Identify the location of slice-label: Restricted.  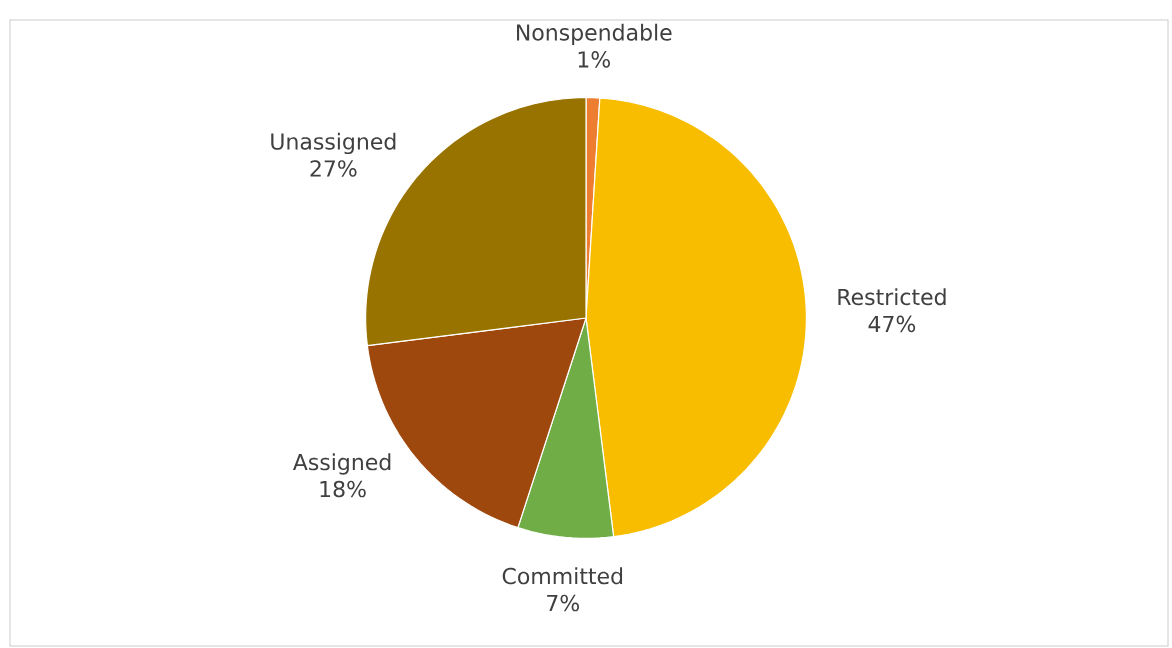
(892, 297).